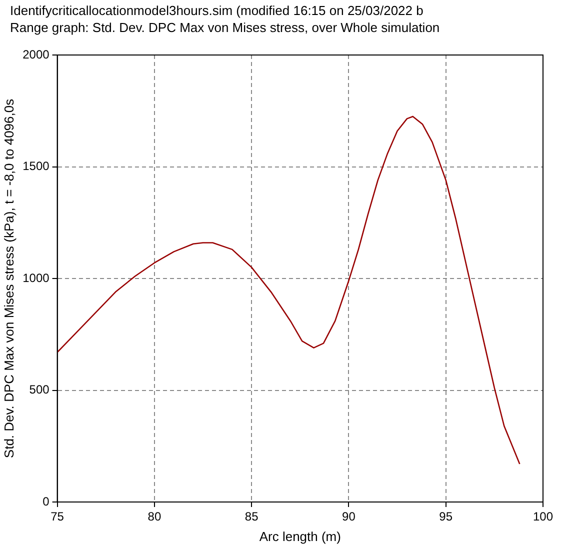  I want to click on x-tick-label: 75, so click(57, 517).